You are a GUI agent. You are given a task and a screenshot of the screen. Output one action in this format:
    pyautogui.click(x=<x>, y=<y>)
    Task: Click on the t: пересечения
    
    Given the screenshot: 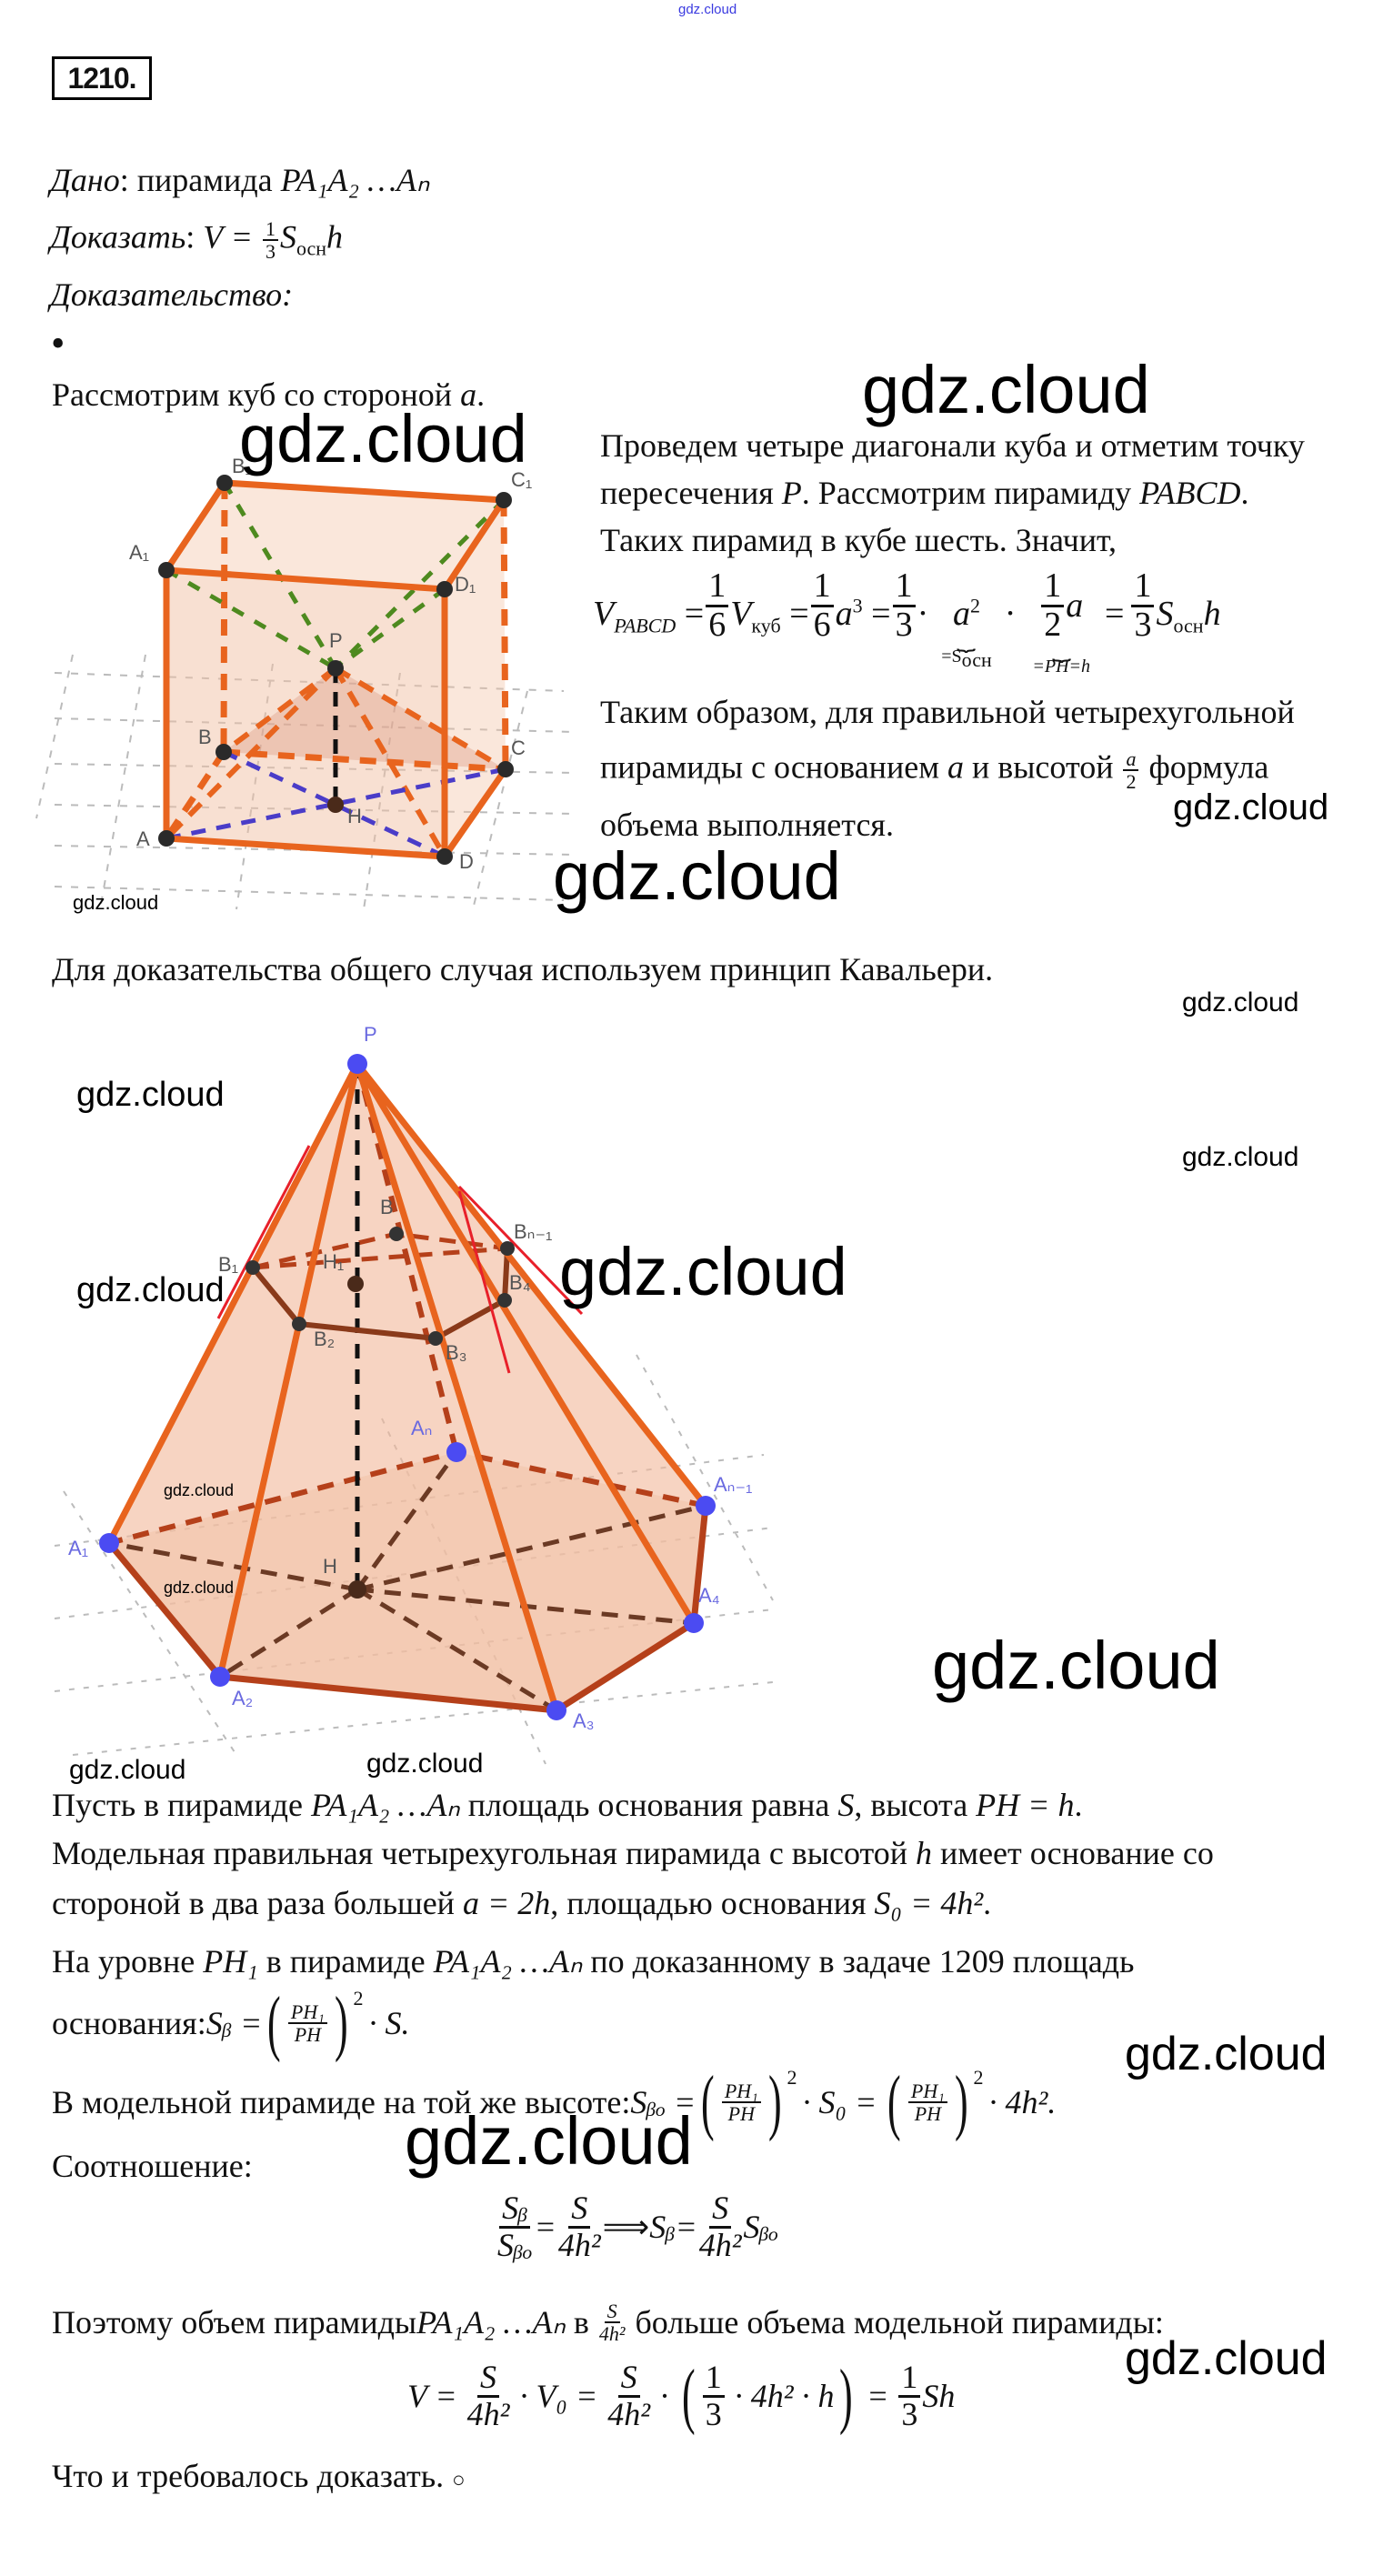 What is the action you would take?
    pyautogui.click(x=691, y=493)
    